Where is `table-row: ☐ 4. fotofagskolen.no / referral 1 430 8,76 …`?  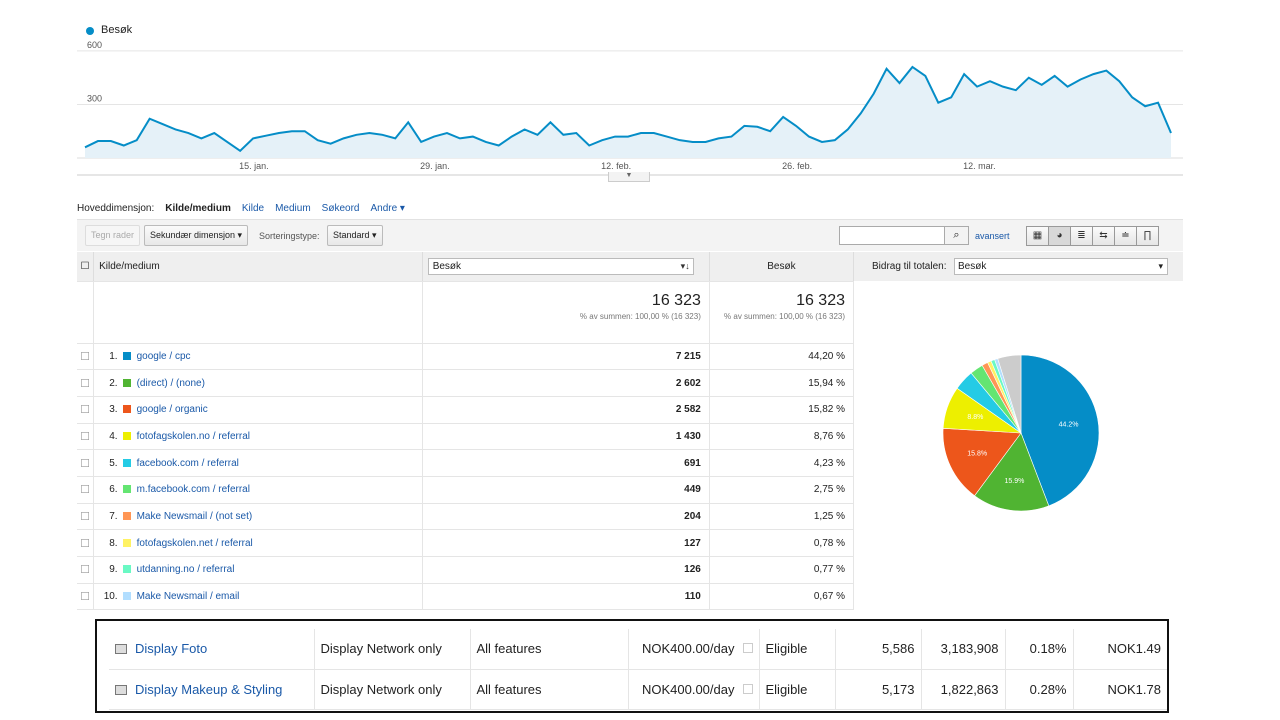 table-row: ☐ 4. fotofagskolen.no / referral 1 430 8,76 … is located at coordinates (466, 437).